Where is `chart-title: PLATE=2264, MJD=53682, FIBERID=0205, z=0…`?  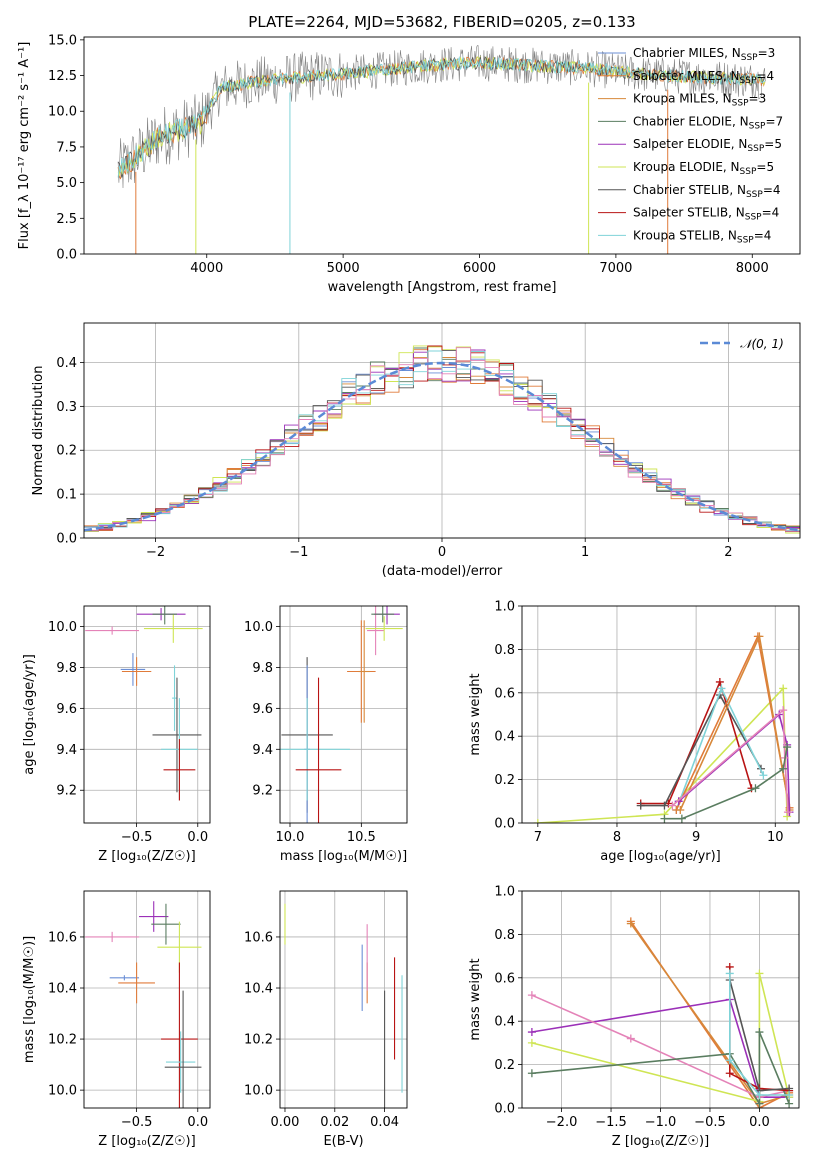
chart-title: PLATE=2264, MJD=53682, FIBERID=0205, z=0… is located at coordinates (441, 22).